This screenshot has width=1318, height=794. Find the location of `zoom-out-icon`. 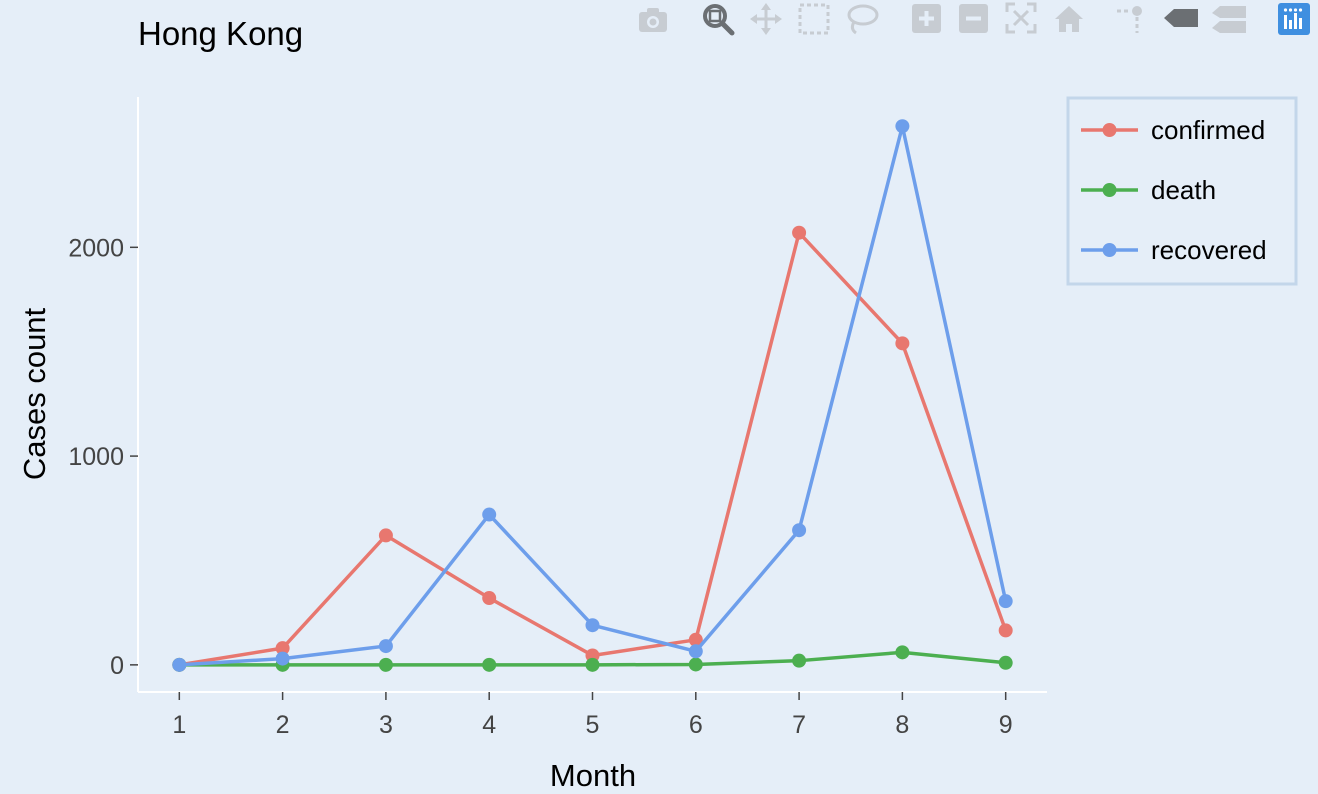

zoom-out-icon is located at coordinates (973, 18).